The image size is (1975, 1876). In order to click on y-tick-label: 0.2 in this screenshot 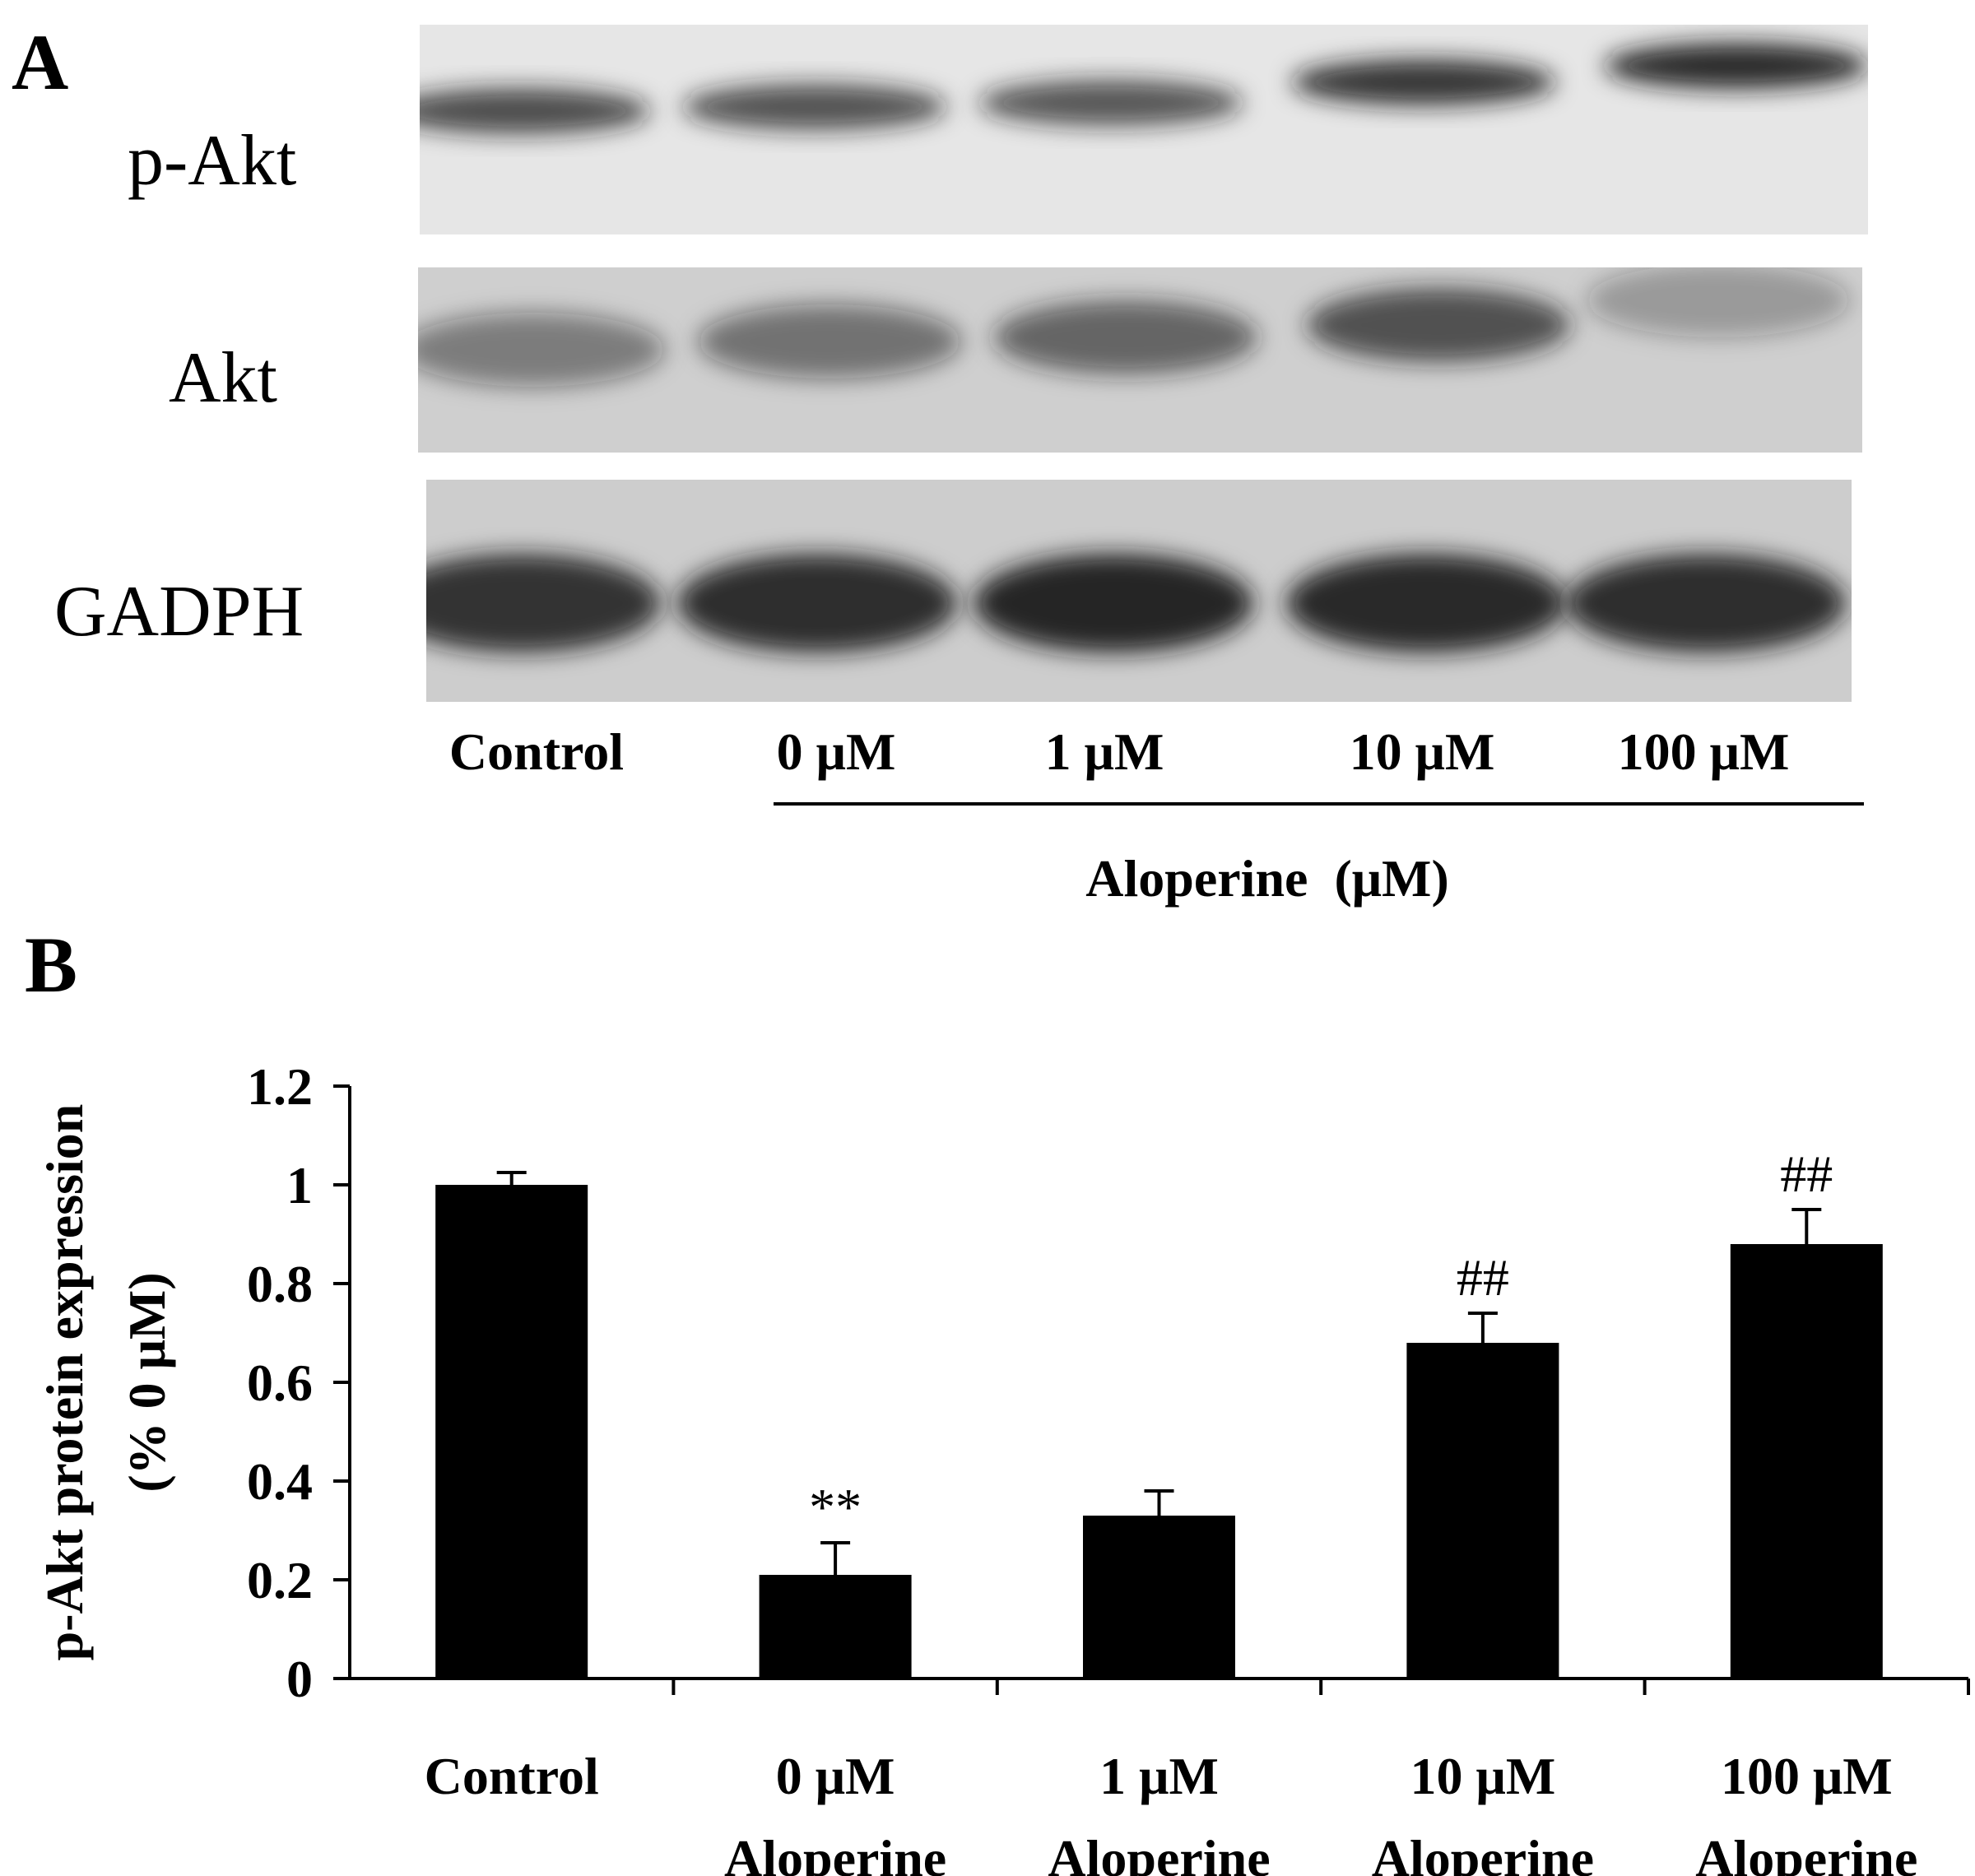, I will do `click(280, 1580)`.